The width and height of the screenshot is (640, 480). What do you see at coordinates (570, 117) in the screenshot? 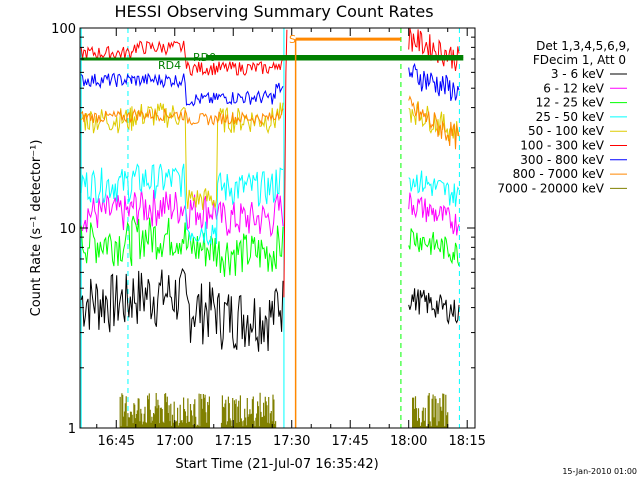
I see `legend-entry-label: 25 - 50 keV` at bounding box center [570, 117].